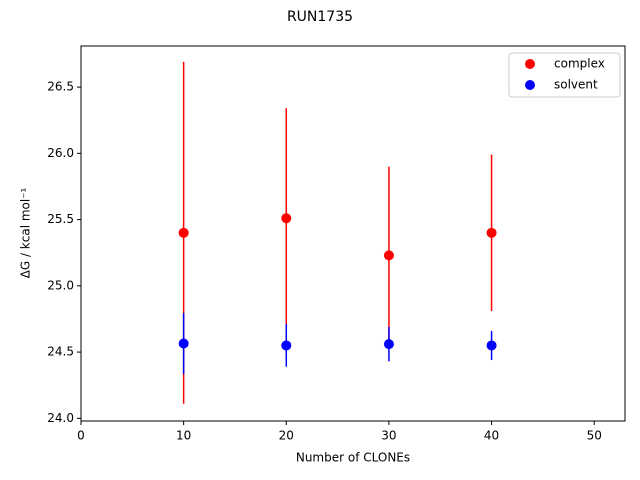 The height and width of the screenshot is (480, 640). Describe the element at coordinates (320, 17) in the screenshot. I see `chart-title: RUN1735` at that location.